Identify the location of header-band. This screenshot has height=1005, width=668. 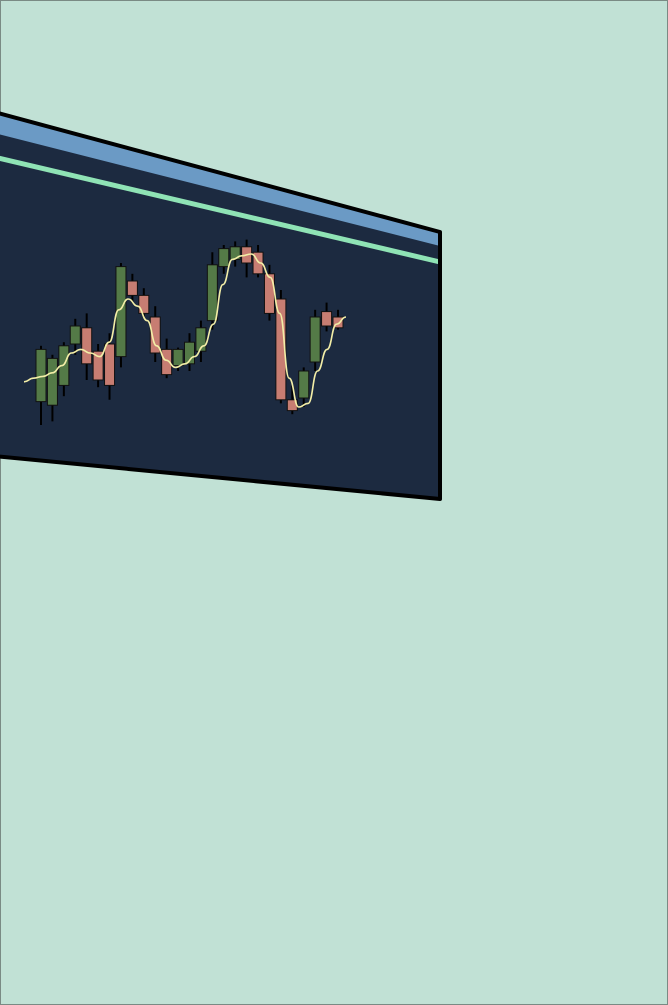
(220, 179).